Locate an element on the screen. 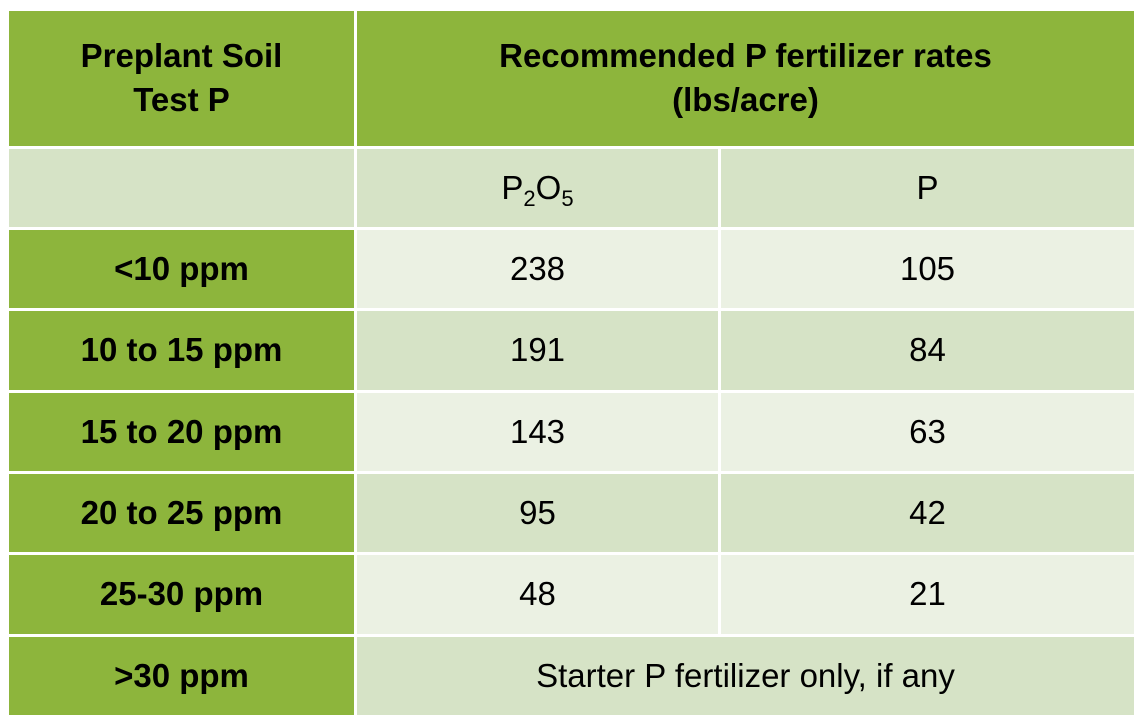 Image resolution: width=1140 pixels, height=725 pixels. row-soil-test-range: 25-30 ppm is located at coordinates (181, 594).